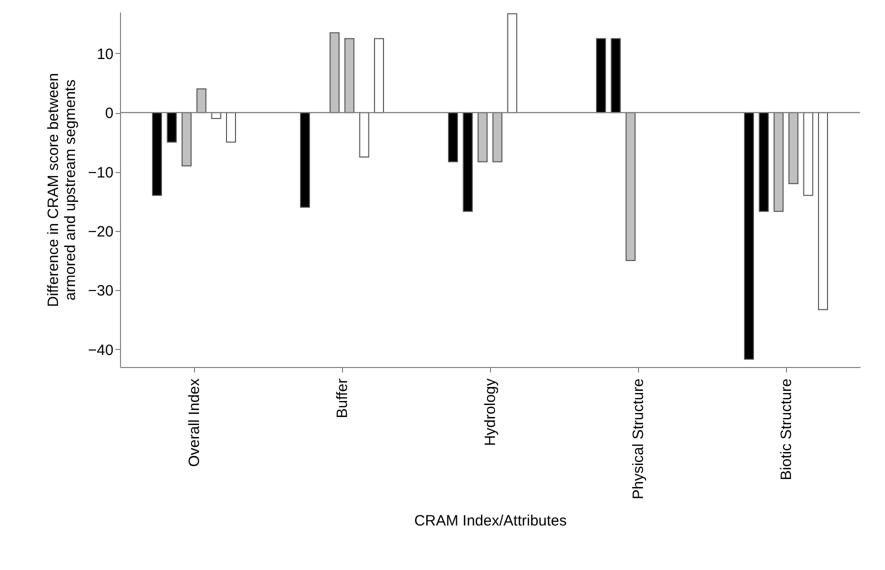 Image resolution: width=885 pixels, height=570 pixels. What do you see at coordinates (62, 190) in the screenshot?
I see `y-axis-title: Difference in CRAM score between armored and upstream segments` at bounding box center [62, 190].